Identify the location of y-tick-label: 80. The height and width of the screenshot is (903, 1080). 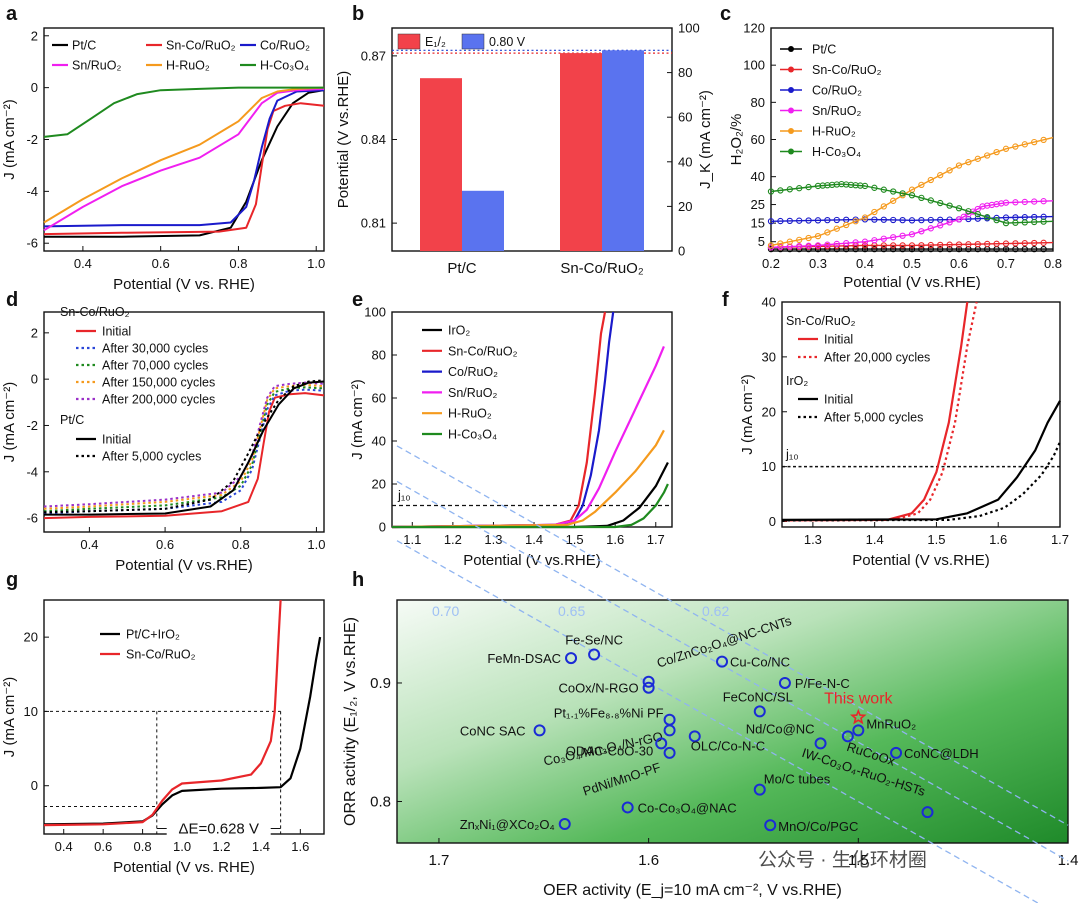
(758, 102).